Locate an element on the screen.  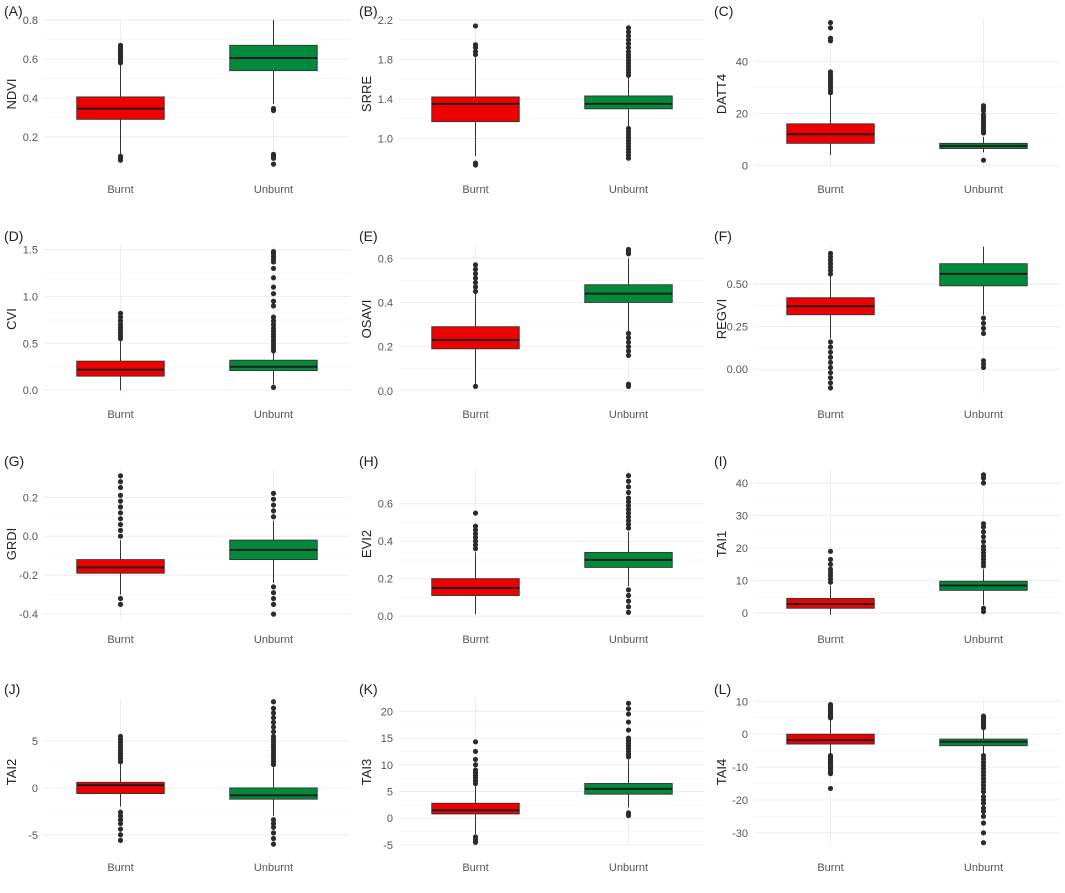
y-tick-label: 0.4 is located at coordinates (385, 542).